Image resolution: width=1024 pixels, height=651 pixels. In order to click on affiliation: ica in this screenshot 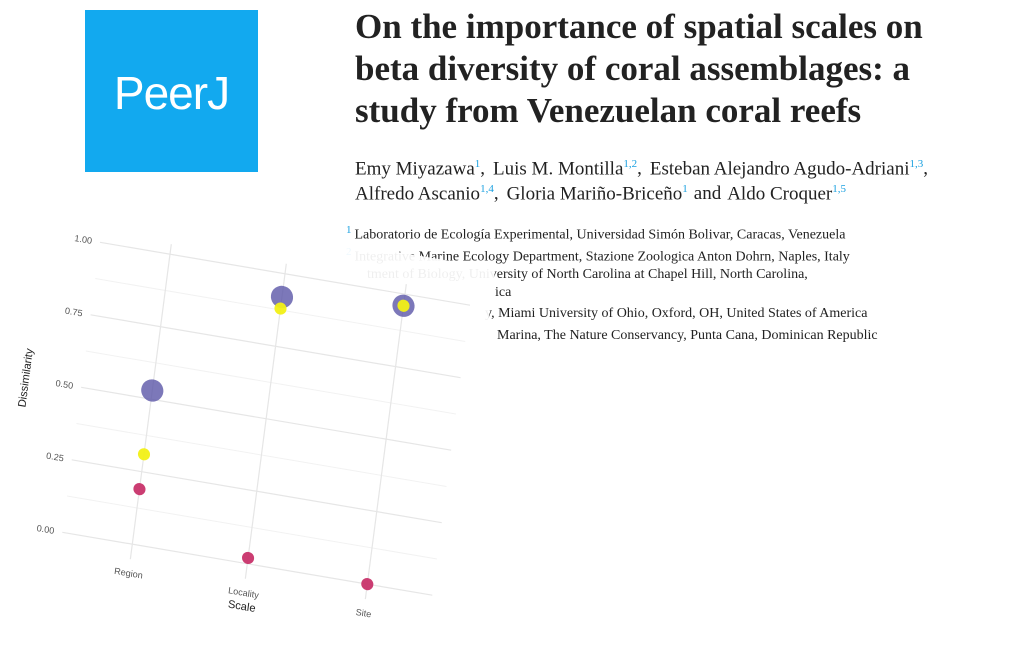, I will do `click(503, 293)`.